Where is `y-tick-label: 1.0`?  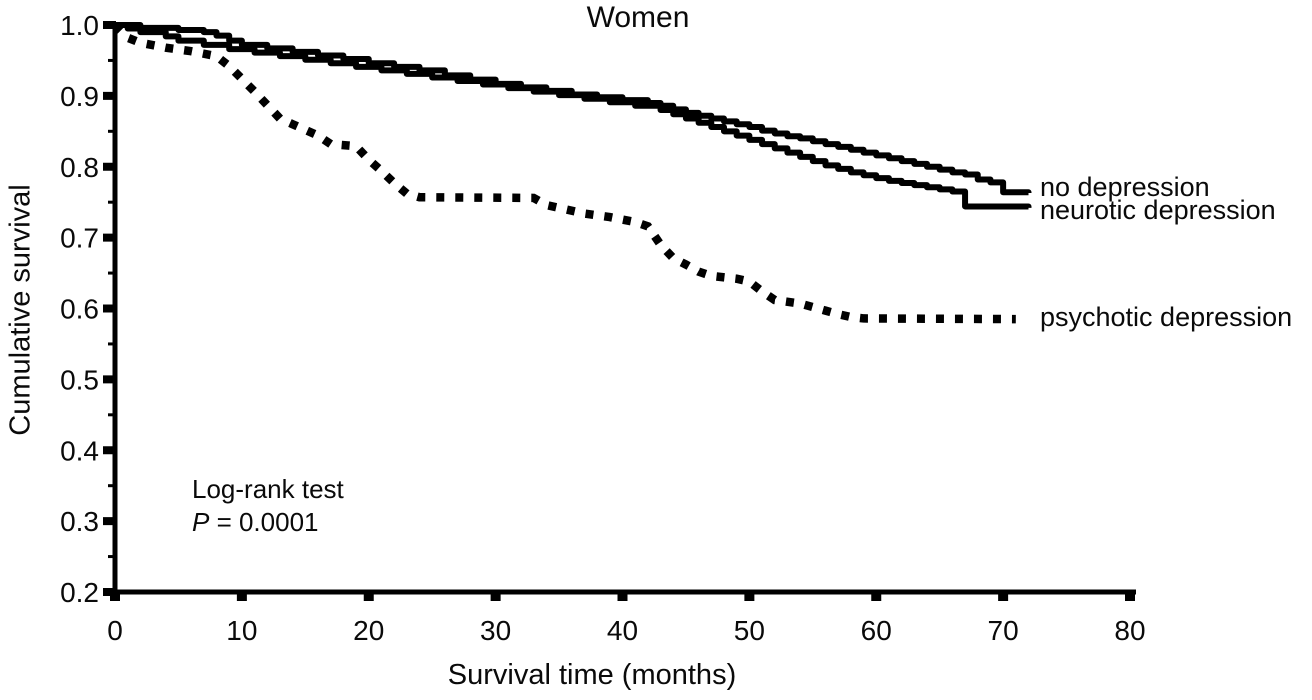 y-tick-label: 1.0 is located at coordinates (79, 25).